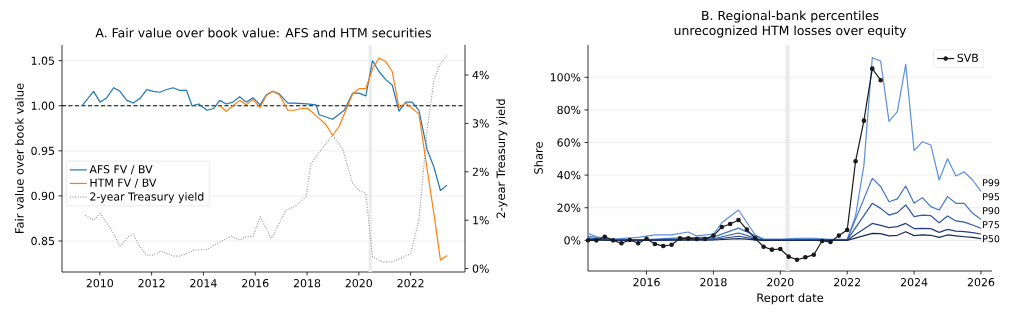  I want to click on y2-tick-label: 0%, so click(480, 268).